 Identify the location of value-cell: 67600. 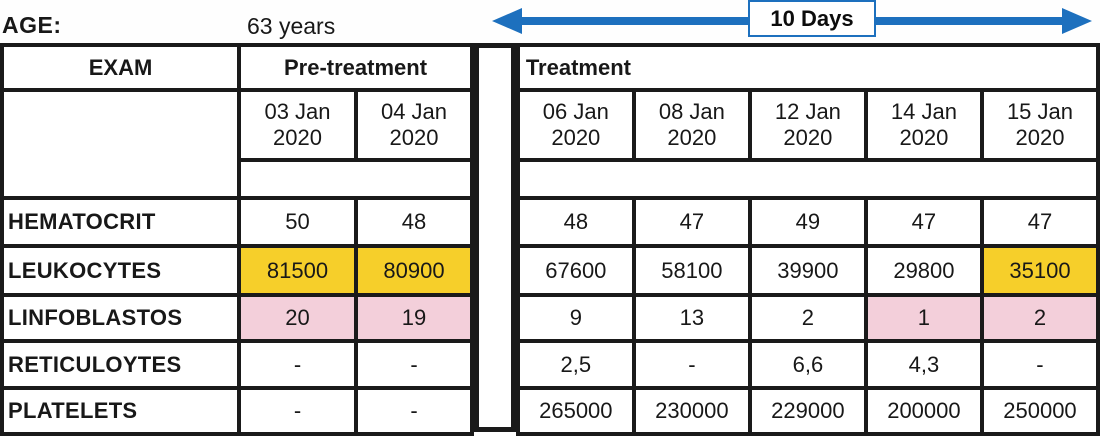
(575, 270).